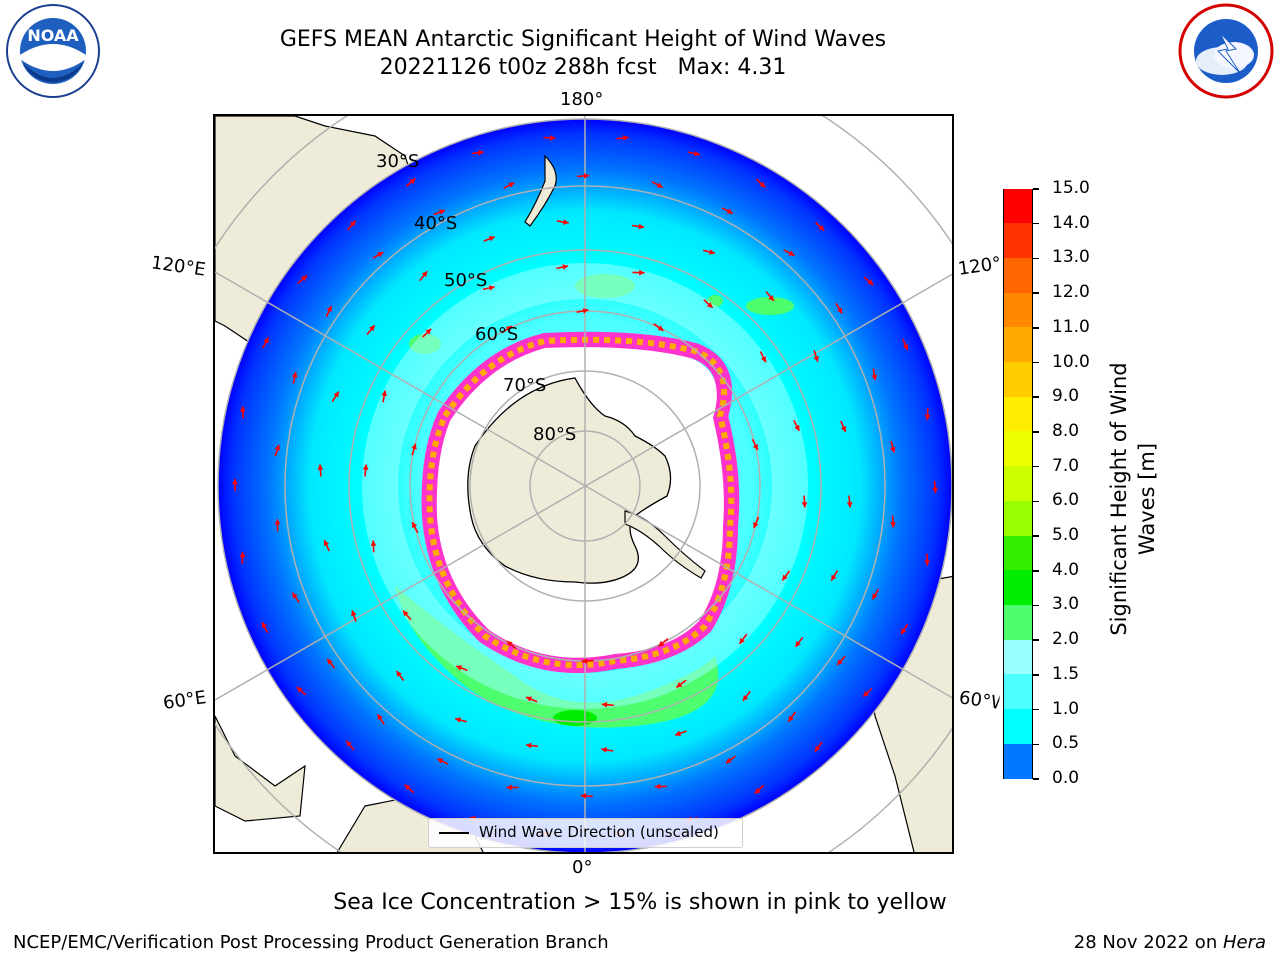 The height and width of the screenshot is (960, 1280). What do you see at coordinates (599, 832) in the screenshot?
I see `legend-label: Wind Wave Direction (unscaled)` at bounding box center [599, 832].